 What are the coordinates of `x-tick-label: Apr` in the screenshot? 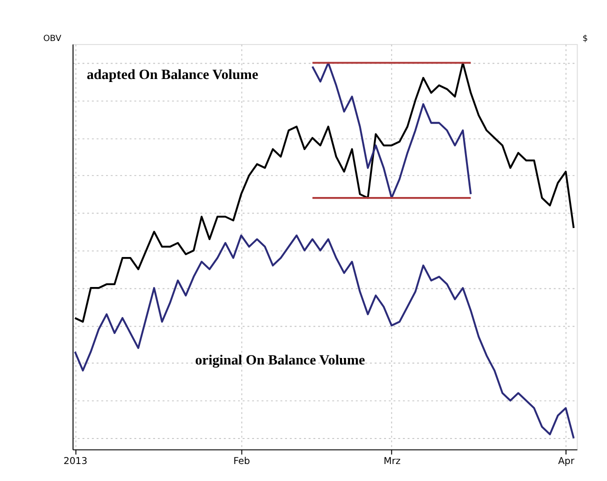 It's located at (566, 461).